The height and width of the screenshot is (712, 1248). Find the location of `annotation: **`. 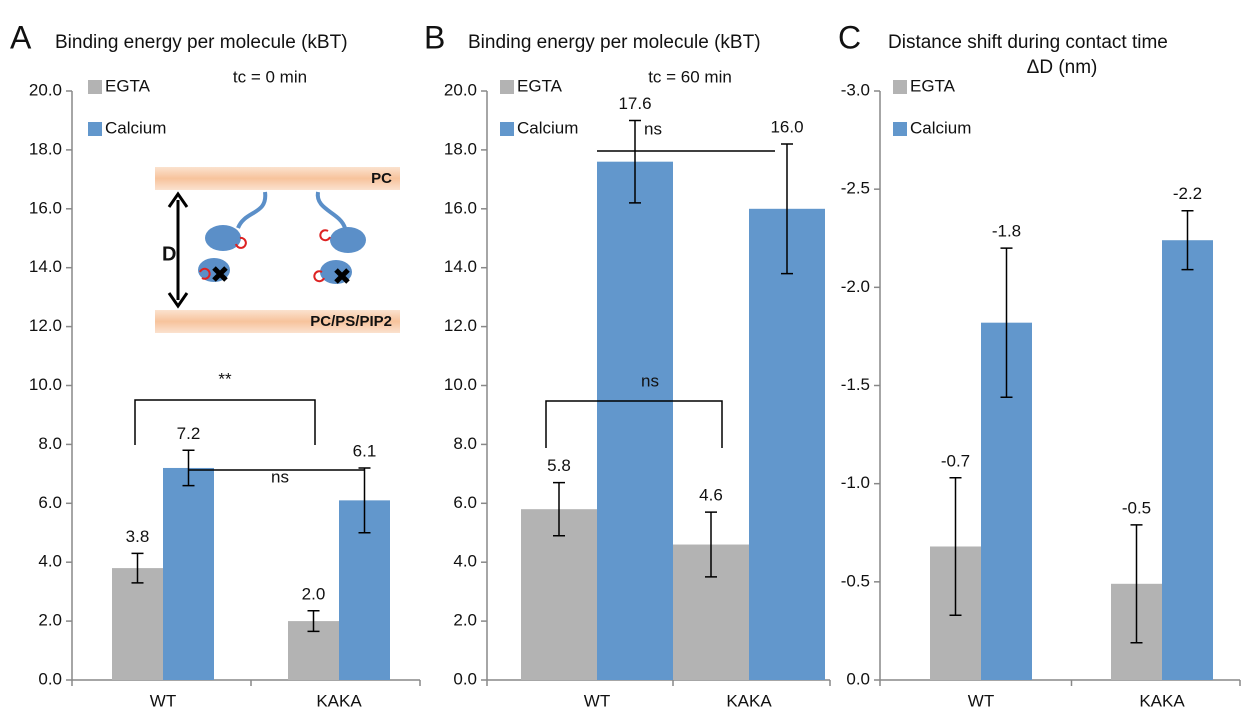

annotation: ** is located at coordinates (225, 378).